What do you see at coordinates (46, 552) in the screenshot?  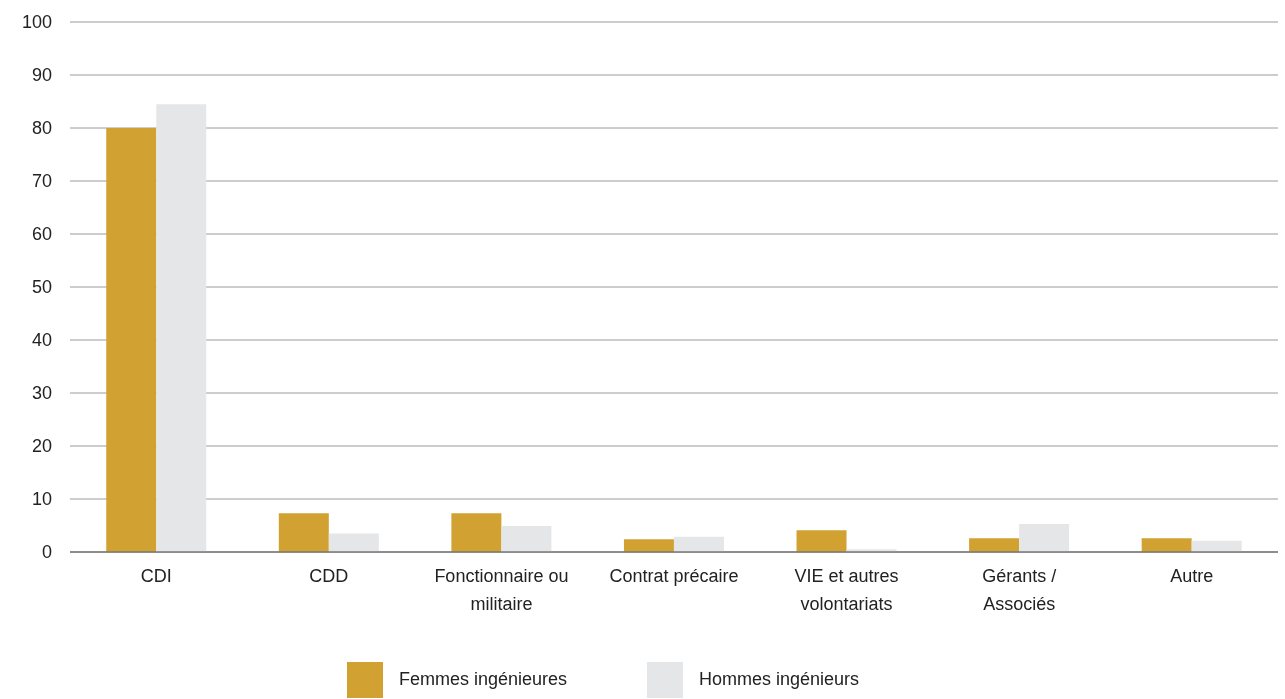 I see `y-tick-label: 0` at bounding box center [46, 552].